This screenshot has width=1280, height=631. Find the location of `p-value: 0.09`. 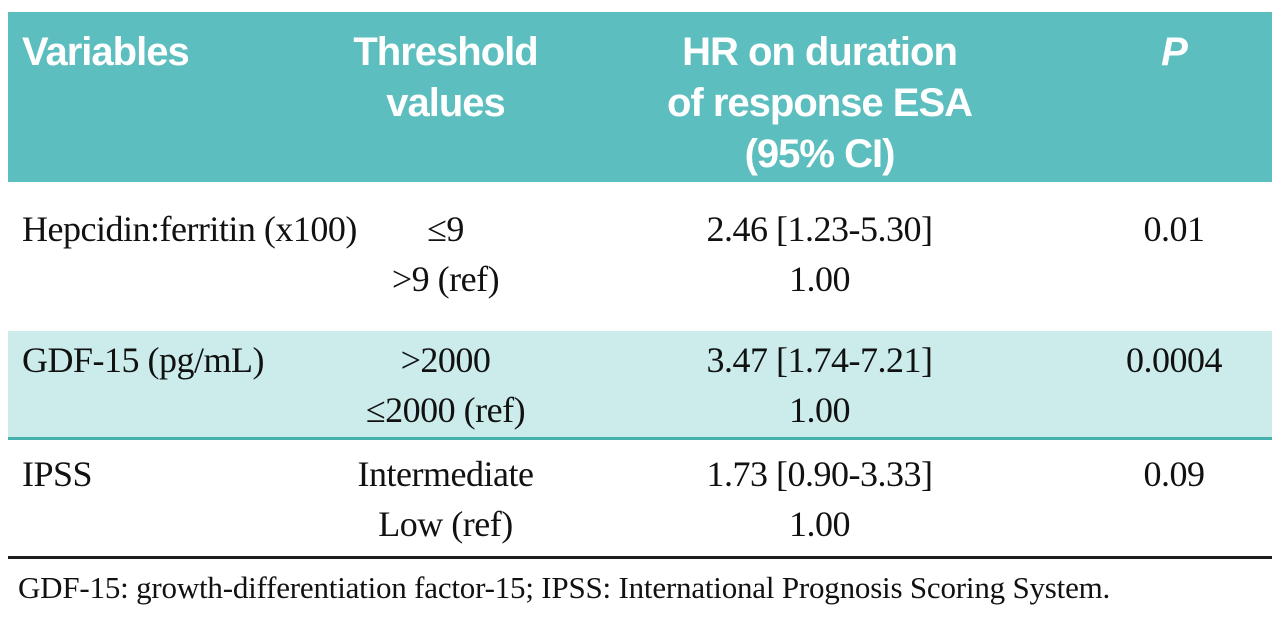

p-value: 0.09 is located at coordinates (1174, 474).